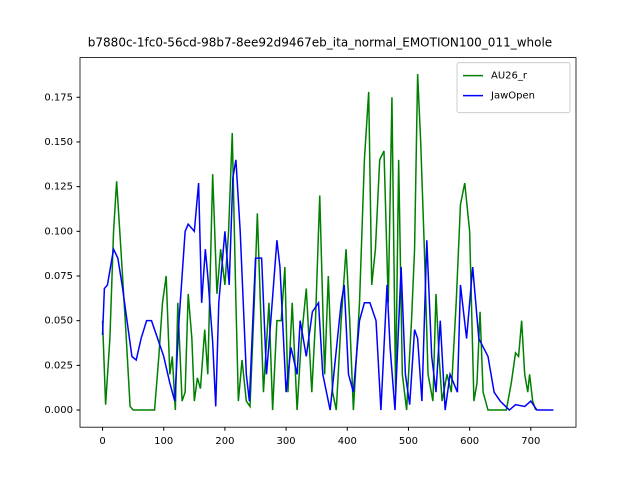  What do you see at coordinates (58, 231) in the screenshot?
I see `y-tick-label: 0.100` at bounding box center [58, 231].